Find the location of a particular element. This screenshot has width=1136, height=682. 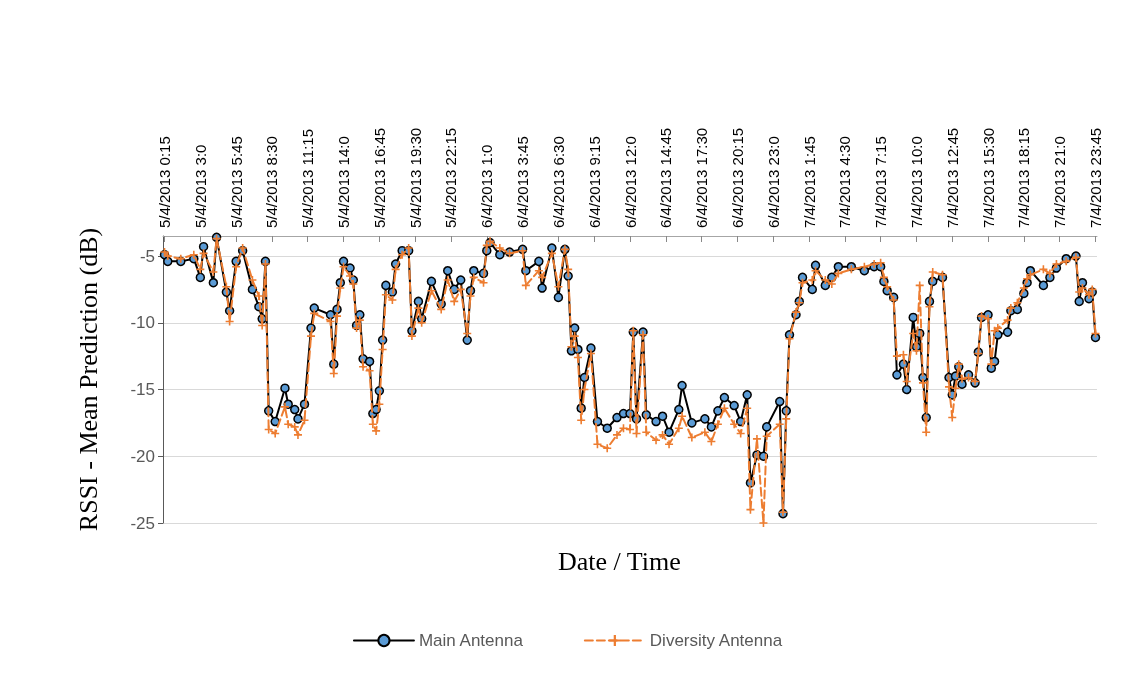

x-tick-label: 6/4/2013 12:0 is located at coordinates (630, 182).